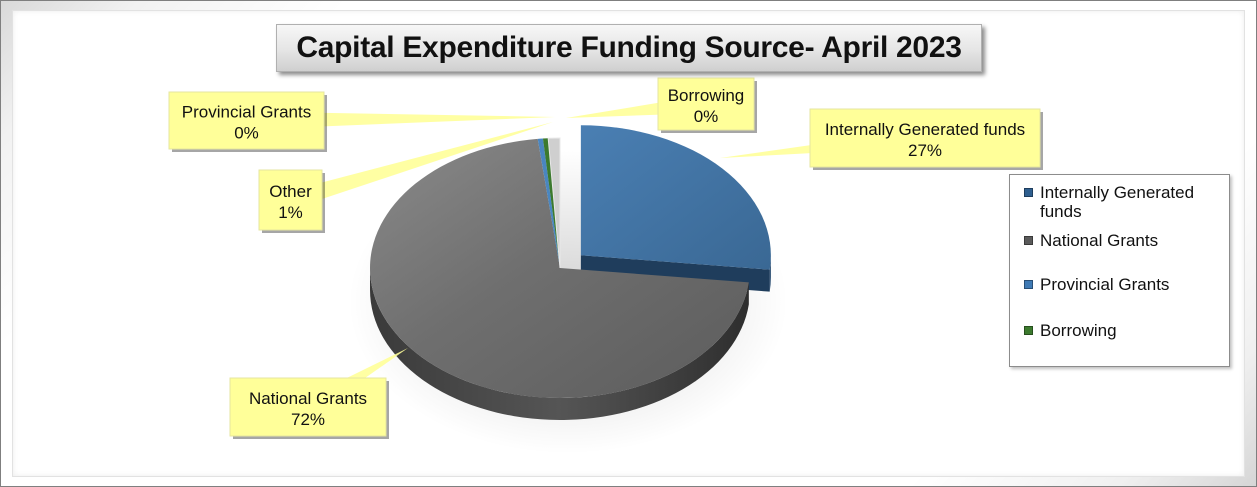  Describe the element at coordinates (1124, 330) in the screenshot. I see `legend-item-borrowing: Borrowing` at that location.